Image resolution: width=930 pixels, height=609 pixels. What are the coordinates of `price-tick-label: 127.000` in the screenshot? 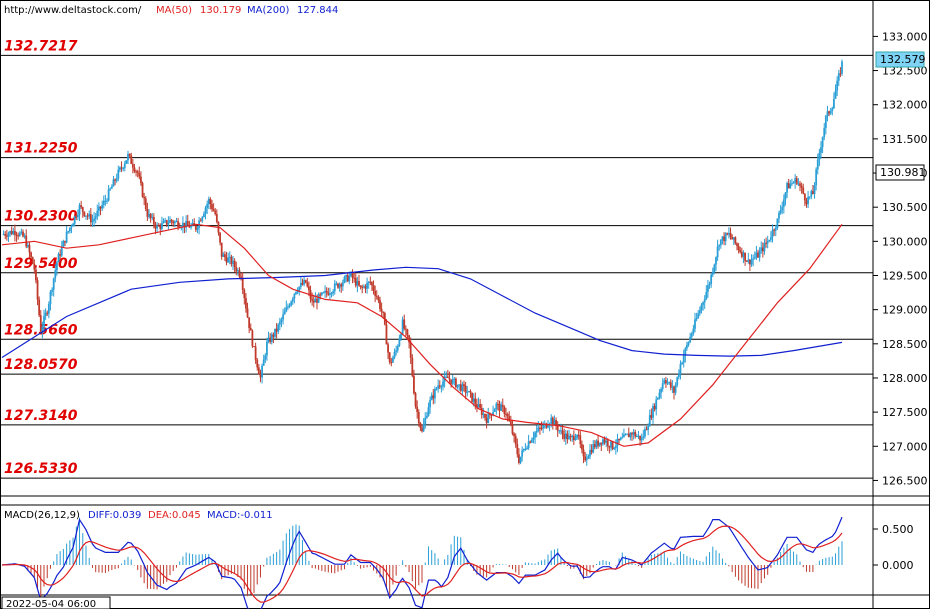 It's located at (905, 446).